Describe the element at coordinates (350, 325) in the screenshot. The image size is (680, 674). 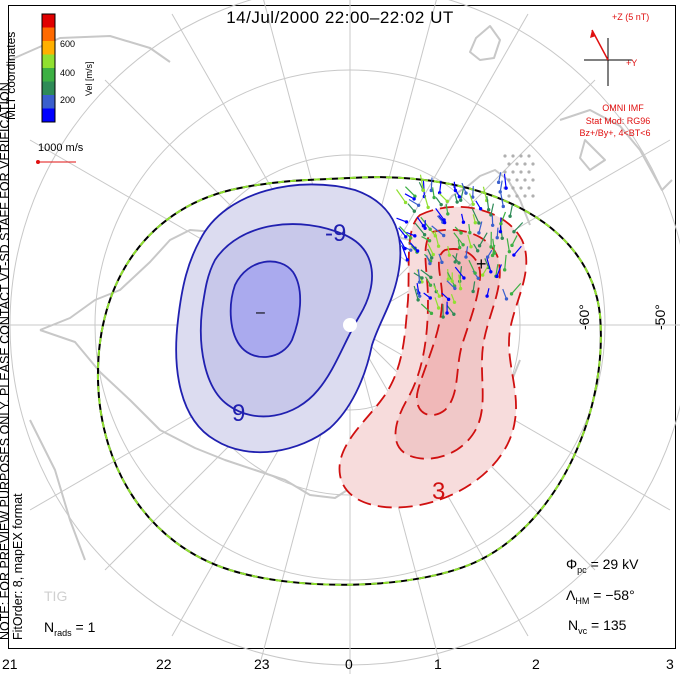
I see `pole-marker` at that location.